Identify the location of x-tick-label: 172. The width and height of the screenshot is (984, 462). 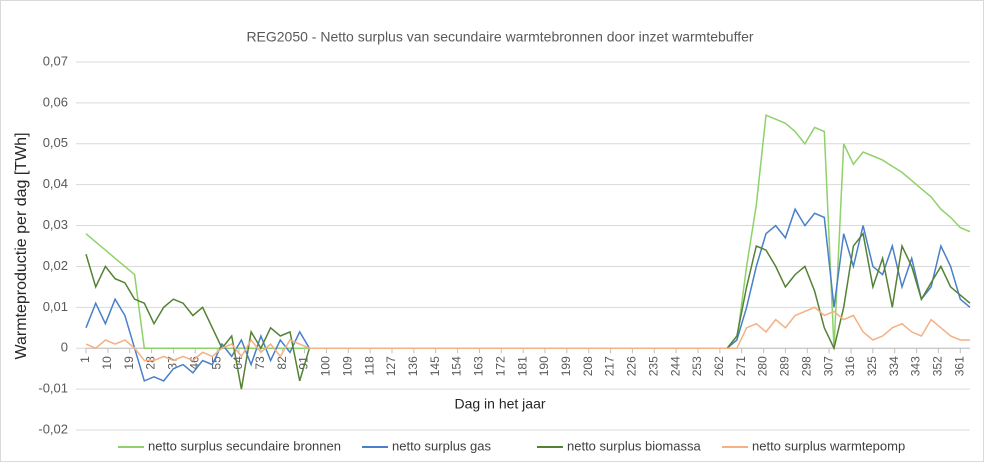
(500, 366).